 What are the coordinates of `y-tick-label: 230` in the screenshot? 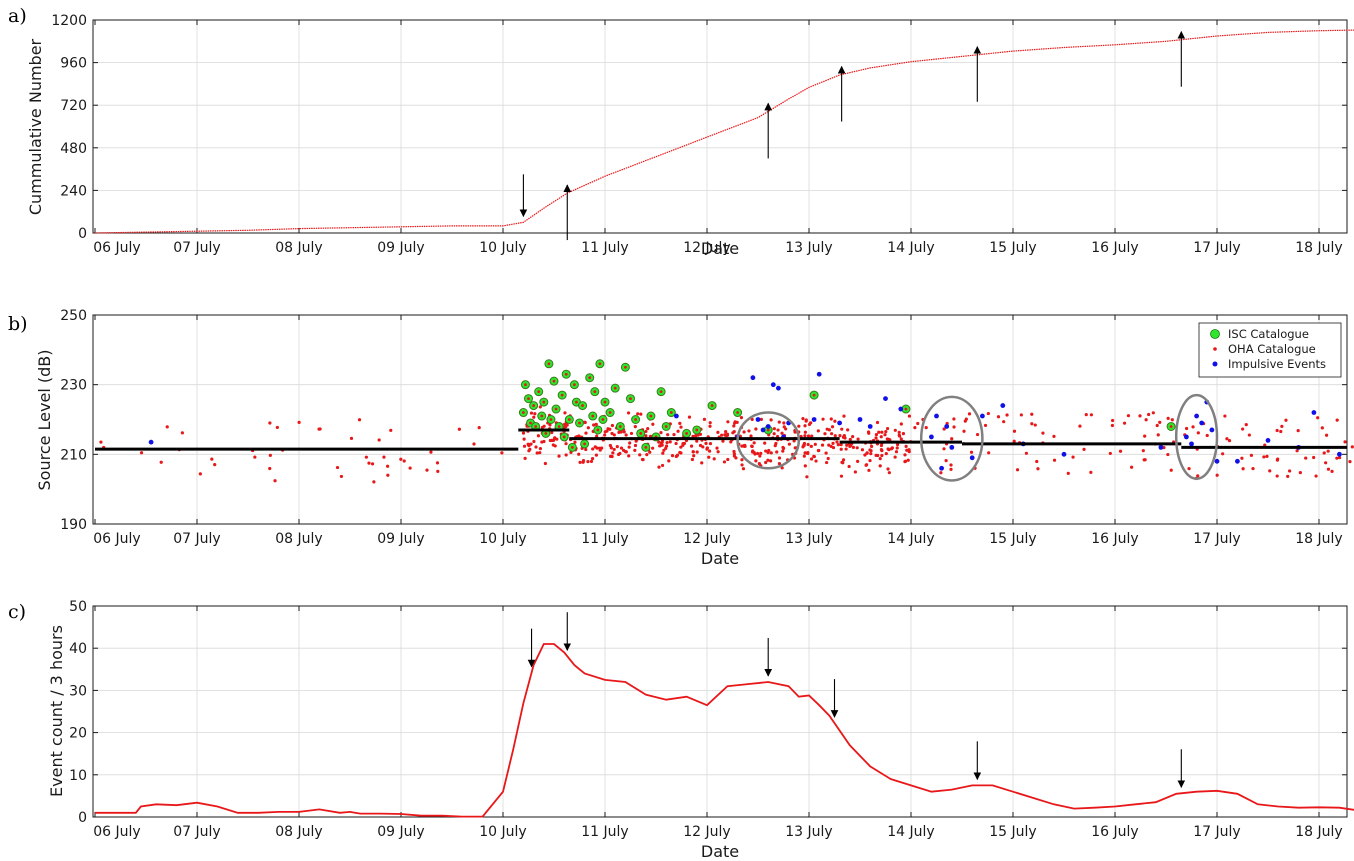 It's located at (73, 386).